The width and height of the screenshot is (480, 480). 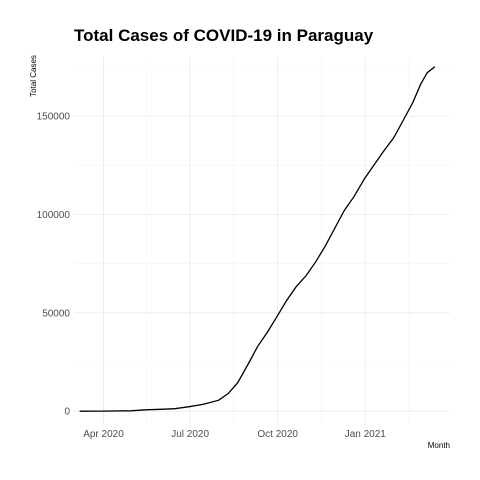 What do you see at coordinates (54, 215) in the screenshot?
I see `y-tick-label: 100000` at bounding box center [54, 215].